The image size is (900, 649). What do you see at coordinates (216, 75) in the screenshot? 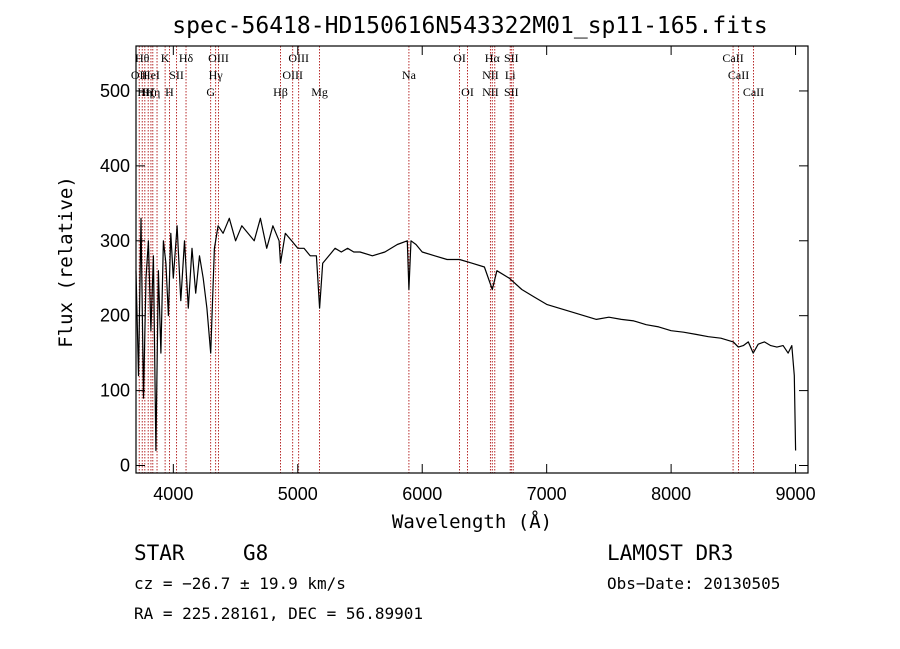
I see `line-label-12-0: Hγ` at bounding box center [216, 75].